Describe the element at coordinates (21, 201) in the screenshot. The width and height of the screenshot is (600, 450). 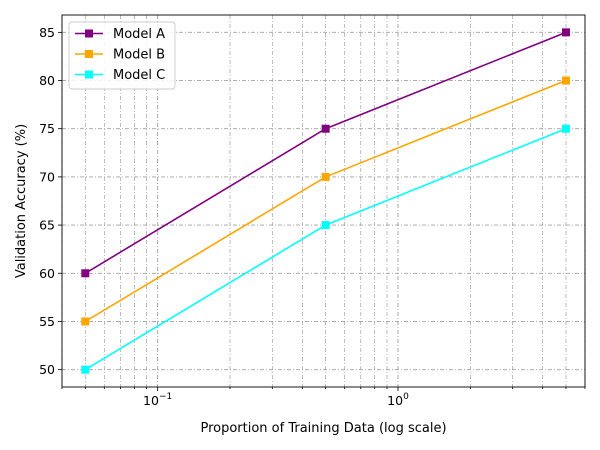
I see `y-axis-label: Validation Accuracy (%)` at that location.